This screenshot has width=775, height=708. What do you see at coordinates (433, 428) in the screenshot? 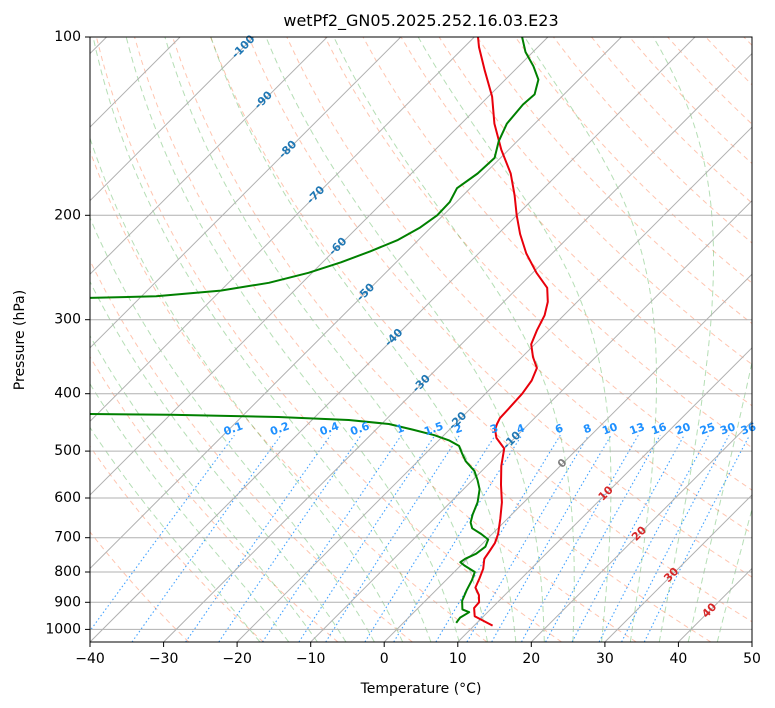
I see `mixing-ratio-label: 1.5` at bounding box center [433, 428].